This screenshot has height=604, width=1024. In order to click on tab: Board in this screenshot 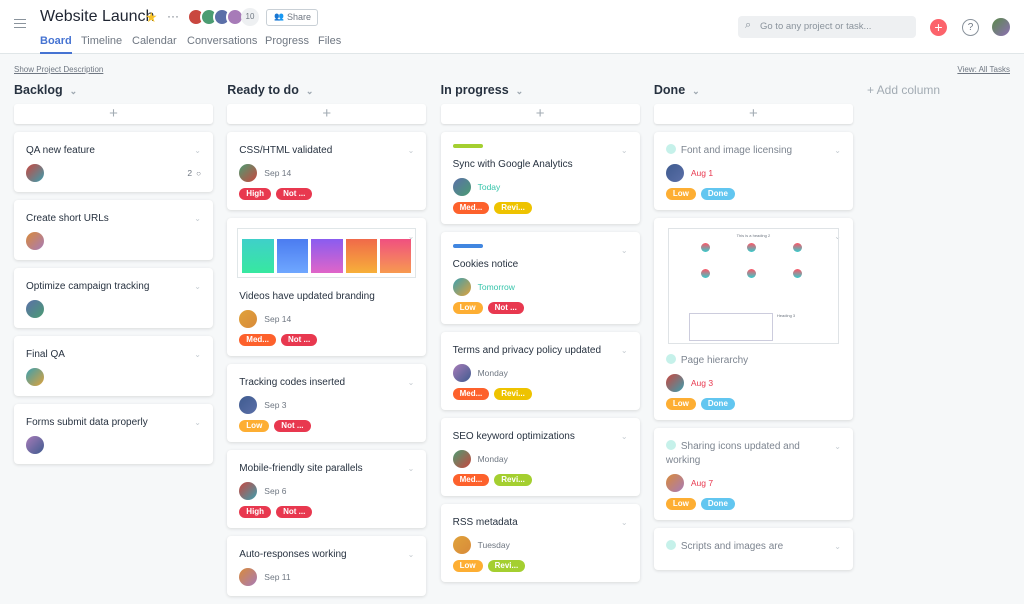, I will do `click(56, 44)`.